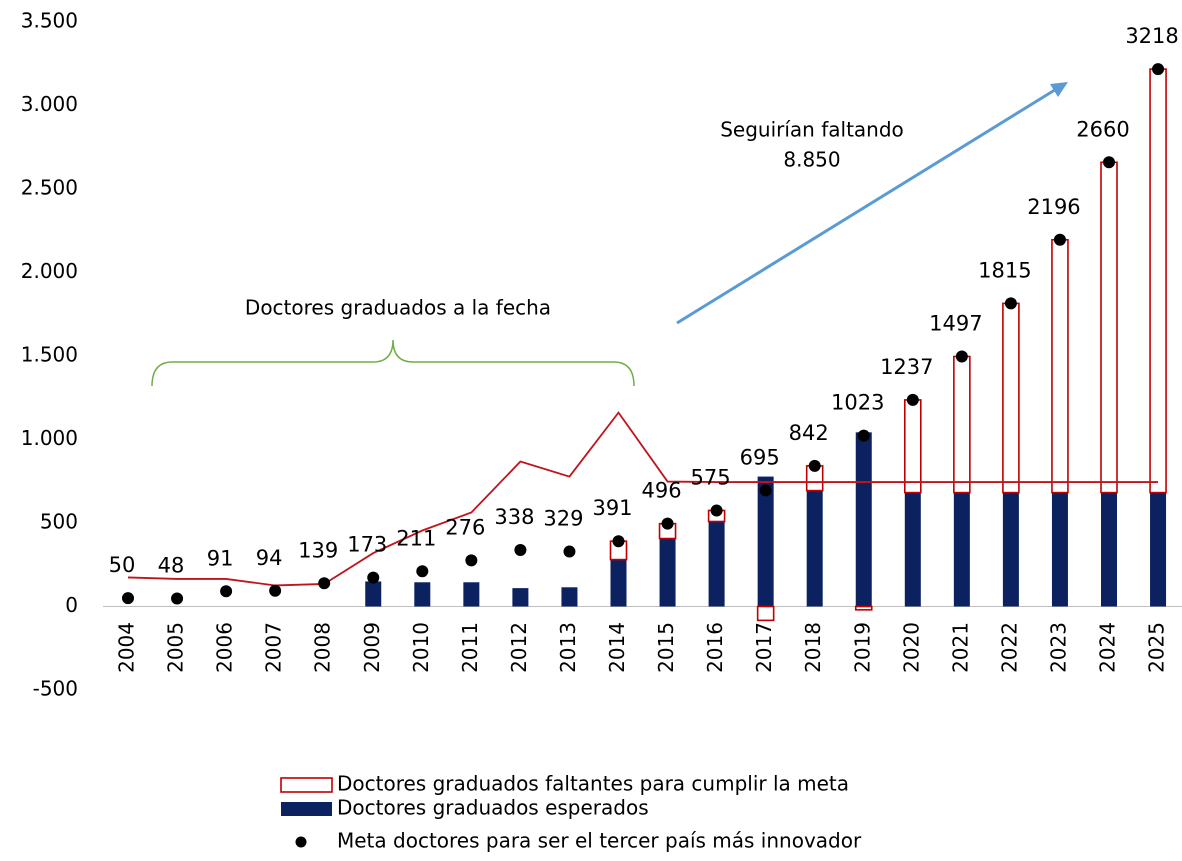  Describe the element at coordinates (612, 508) in the screenshot. I see `data-label: 391` at that location.